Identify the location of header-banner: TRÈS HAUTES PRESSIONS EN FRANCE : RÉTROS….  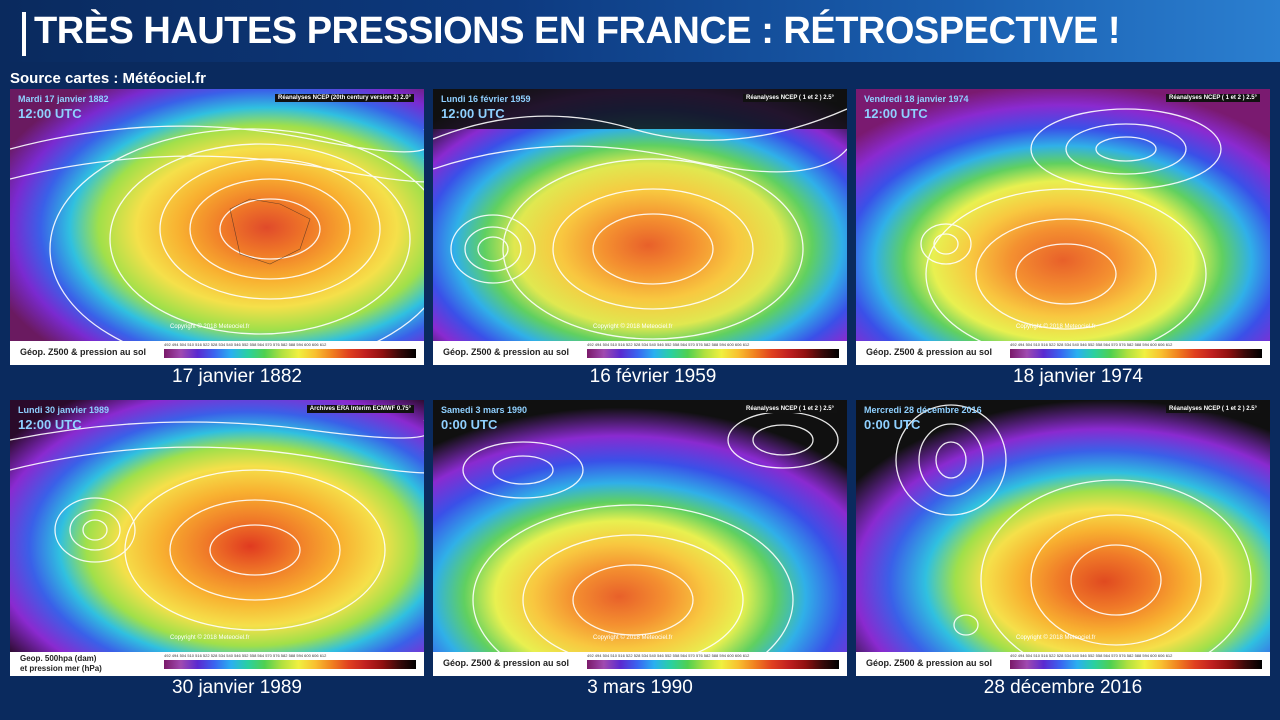
(640, 31).